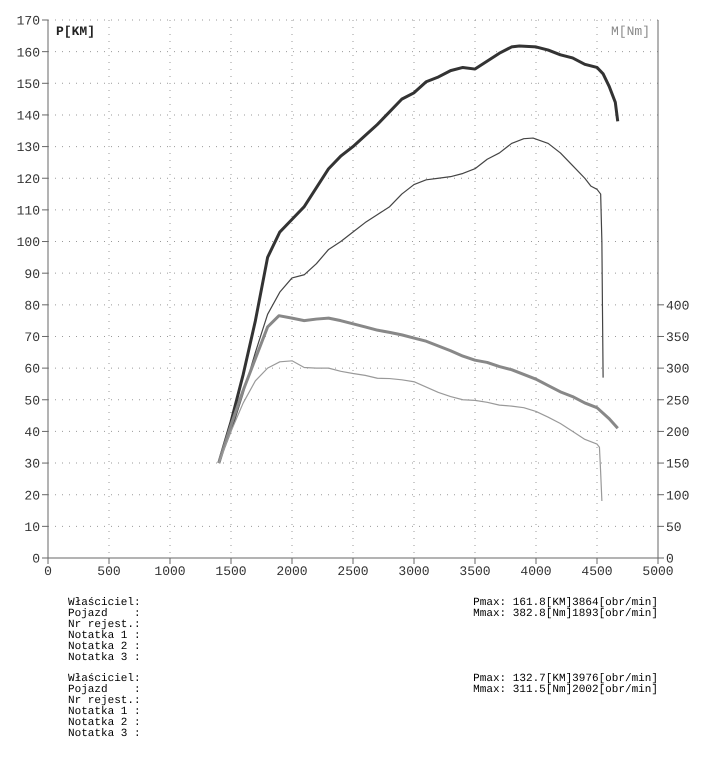 Image resolution: width=712 pixels, height=768 pixels. What do you see at coordinates (678, 400) in the screenshot?
I see `y2-tick-label: 250` at bounding box center [678, 400].